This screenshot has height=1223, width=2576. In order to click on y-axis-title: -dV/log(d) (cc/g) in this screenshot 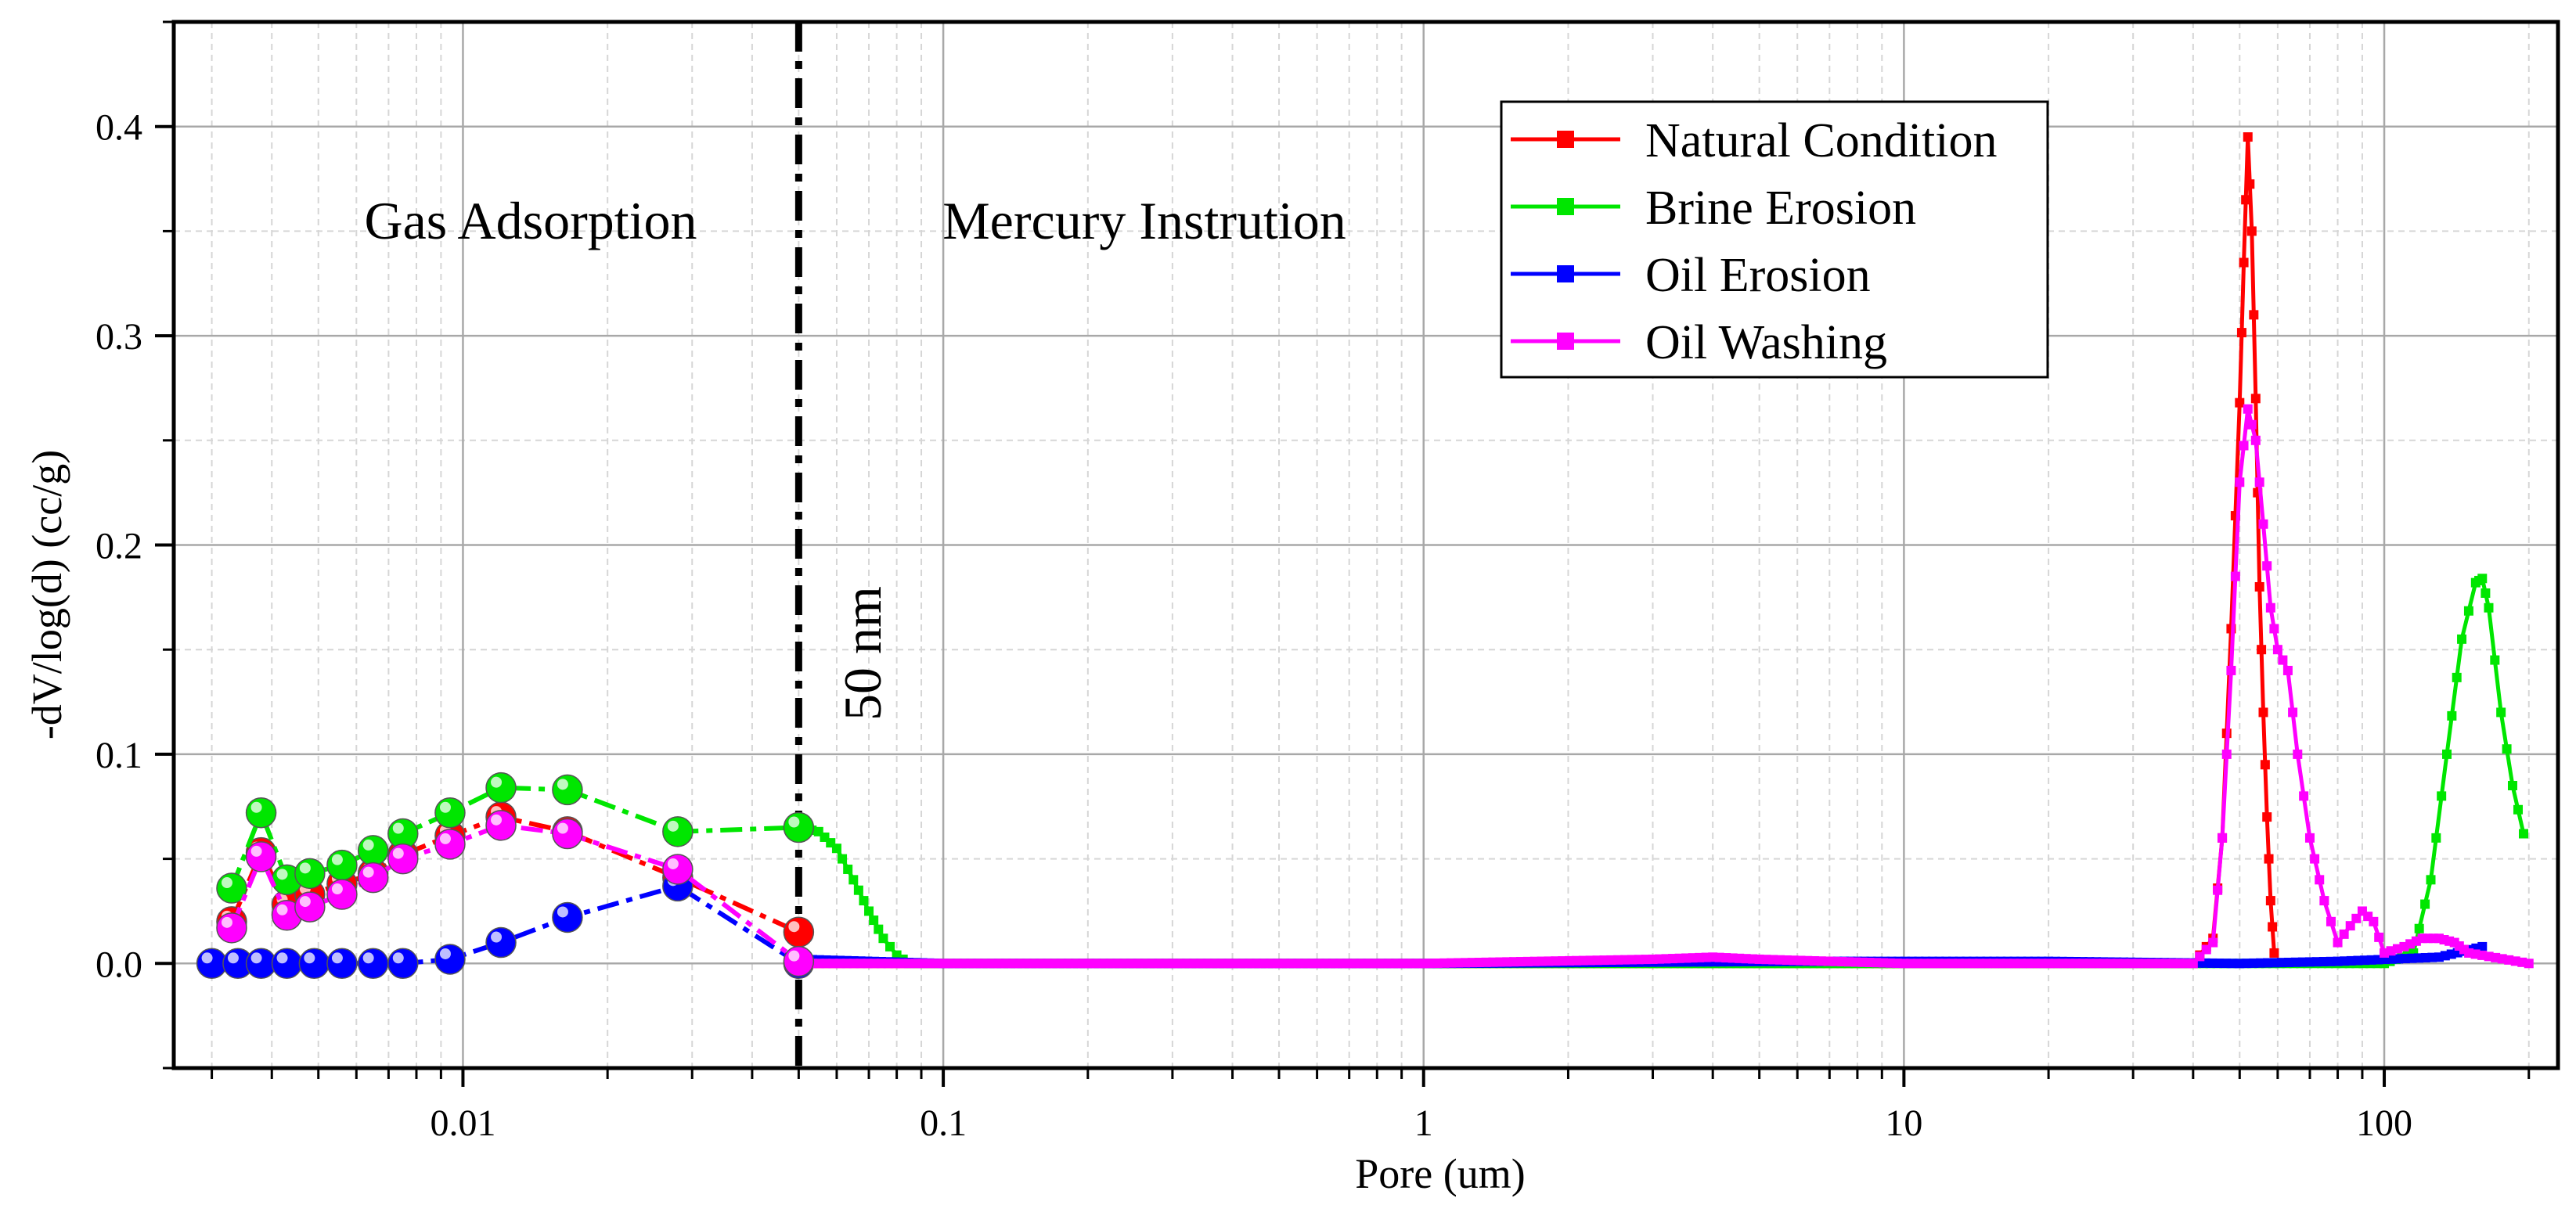, I will do `click(46, 594)`.